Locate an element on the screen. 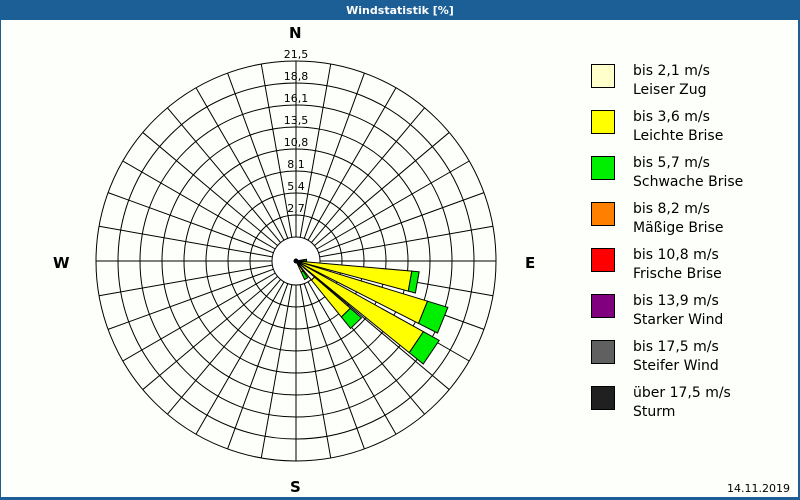  legend-desc: Steifer Wind is located at coordinates (676, 366).